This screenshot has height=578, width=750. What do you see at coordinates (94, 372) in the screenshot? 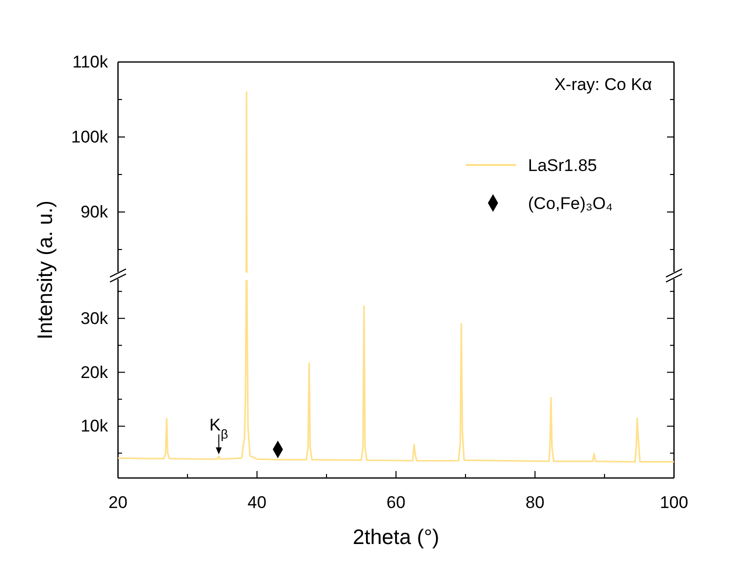
I see `y-tick-label: 20k` at bounding box center [94, 372].